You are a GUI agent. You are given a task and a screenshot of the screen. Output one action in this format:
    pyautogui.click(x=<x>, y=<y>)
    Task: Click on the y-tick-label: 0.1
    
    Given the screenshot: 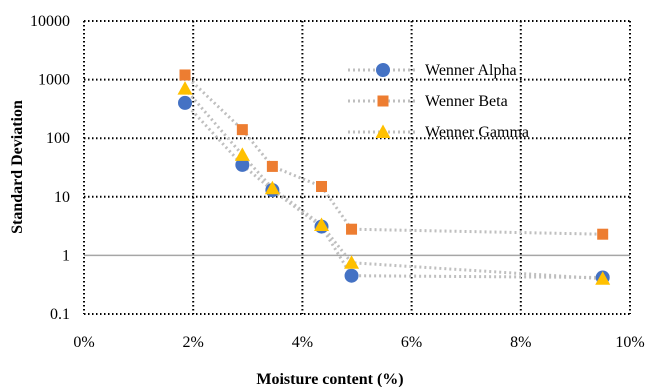 What is the action you would take?
    pyautogui.click(x=60, y=314)
    